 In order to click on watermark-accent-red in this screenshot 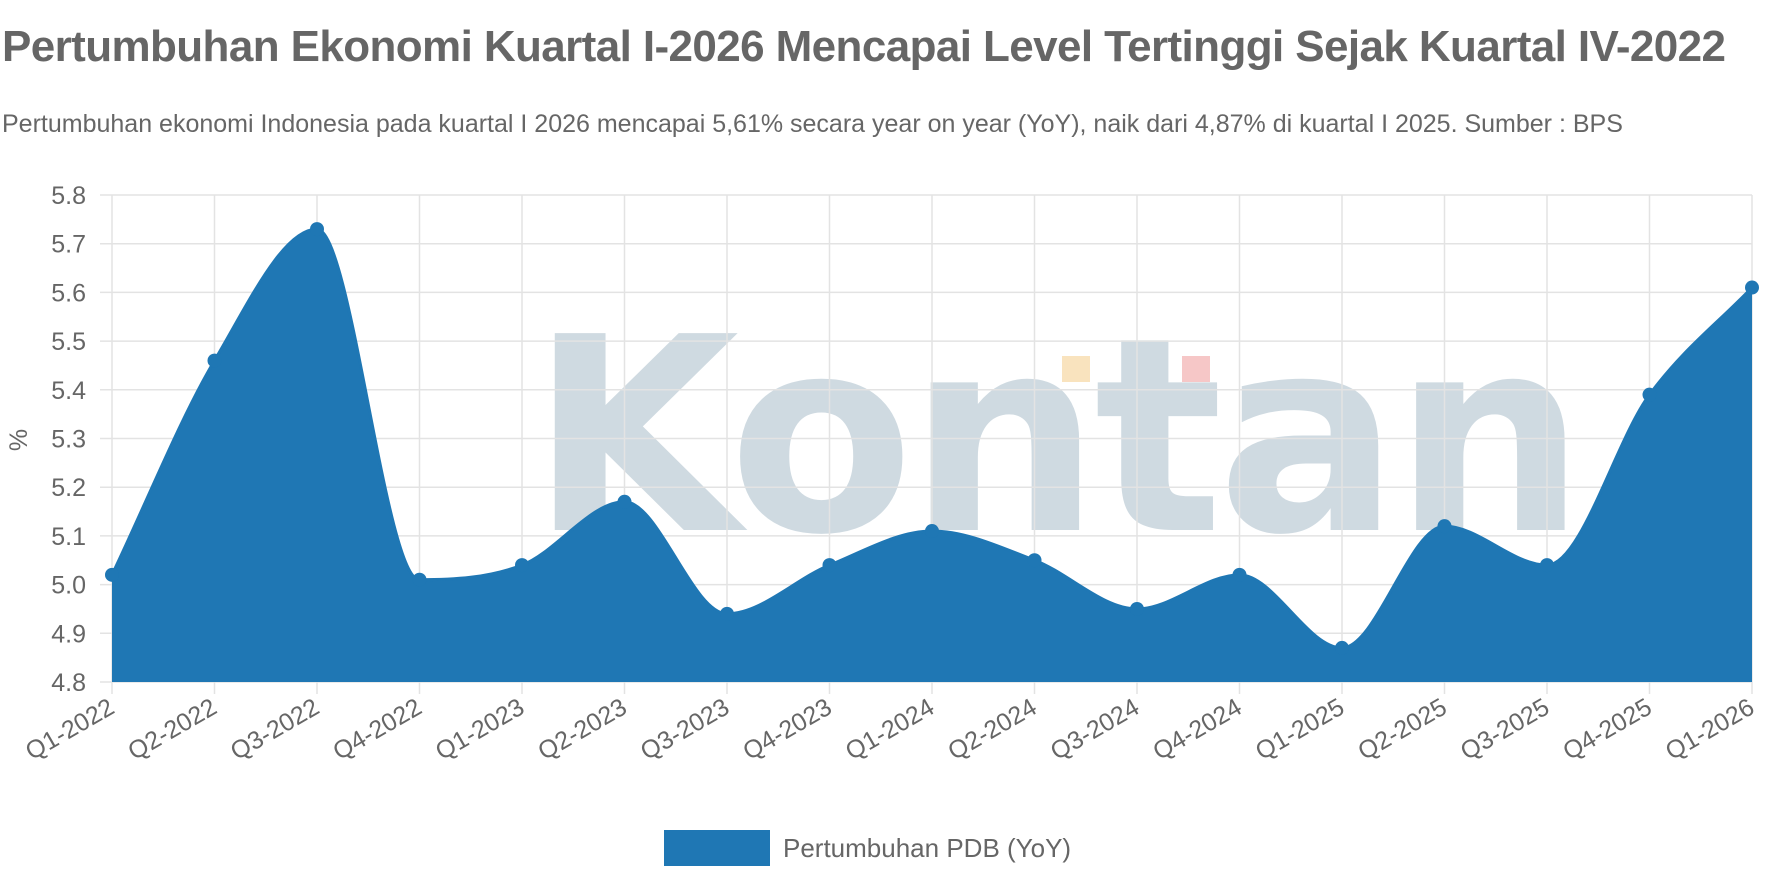, I will do `click(1196, 369)`.